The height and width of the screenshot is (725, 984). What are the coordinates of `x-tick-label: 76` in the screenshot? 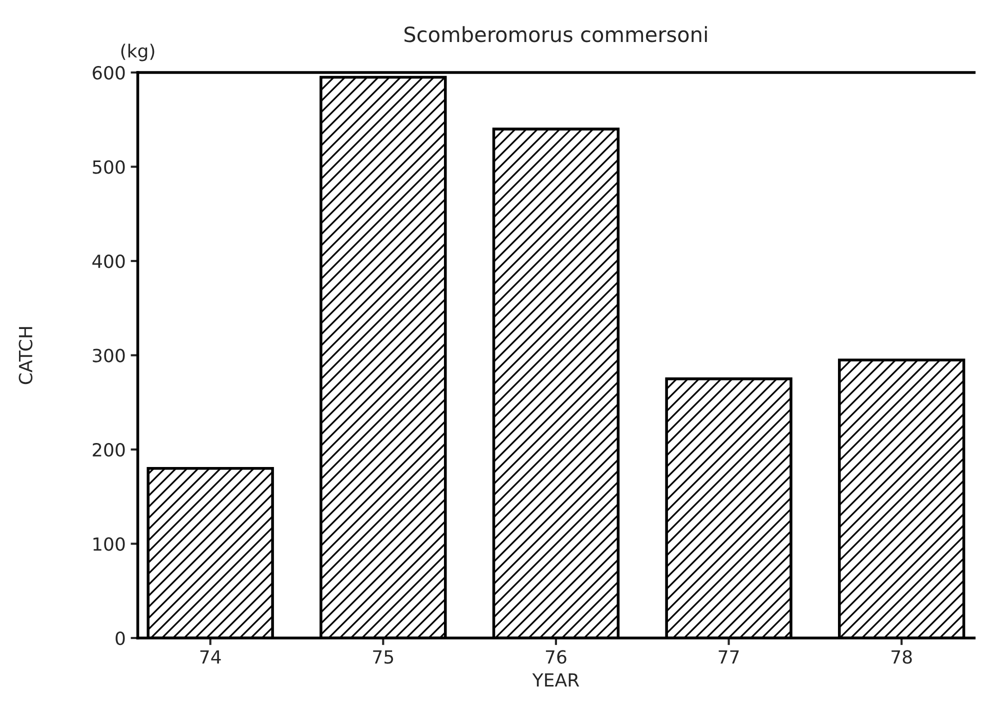 It's located at (556, 657).